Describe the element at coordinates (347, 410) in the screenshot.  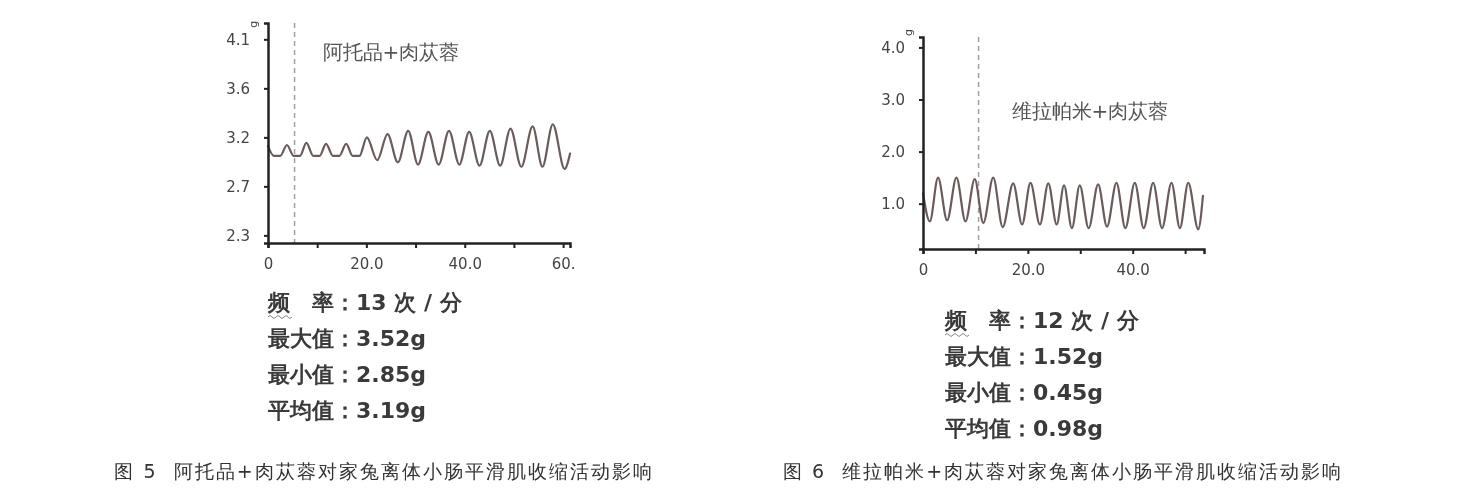
I see `text: 平均值：3.19g` at that location.